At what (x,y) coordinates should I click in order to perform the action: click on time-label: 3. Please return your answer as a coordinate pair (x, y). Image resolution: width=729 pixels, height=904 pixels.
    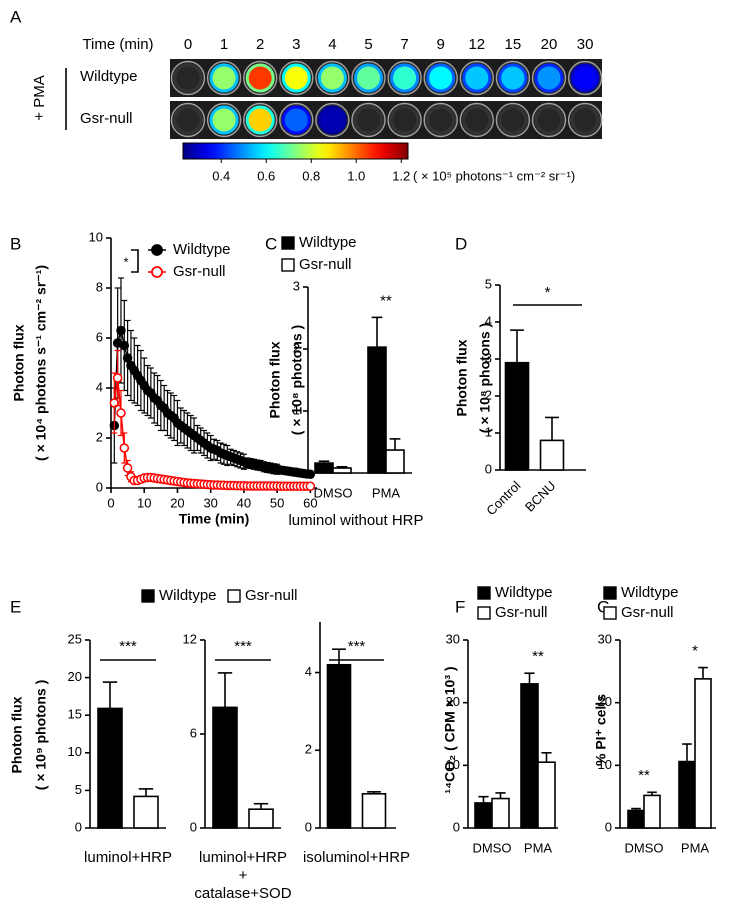
    Looking at the image, I should click on (296, 44).